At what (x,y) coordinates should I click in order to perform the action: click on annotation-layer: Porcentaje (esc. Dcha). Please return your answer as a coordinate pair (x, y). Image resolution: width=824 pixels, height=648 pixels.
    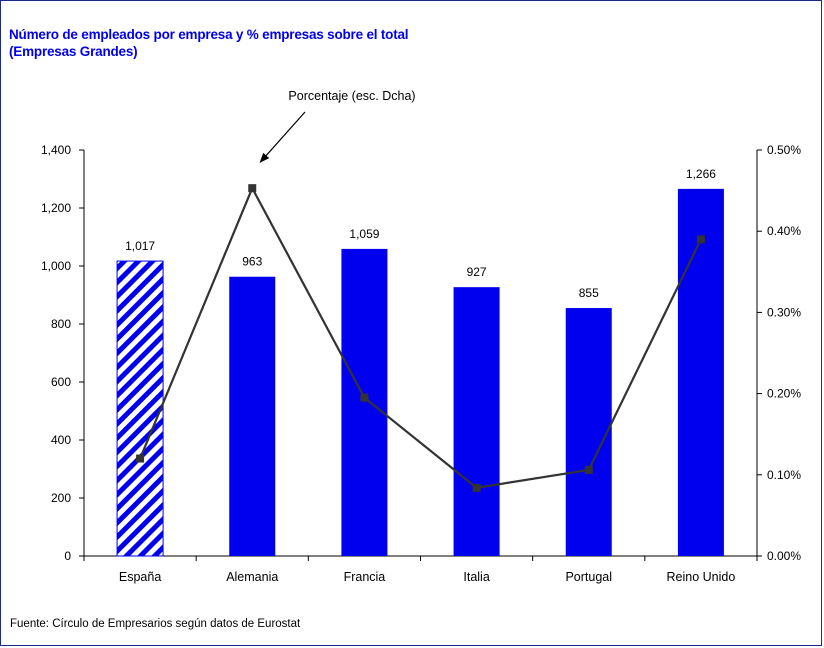
    Looking at the image, I should click on (337, 126).